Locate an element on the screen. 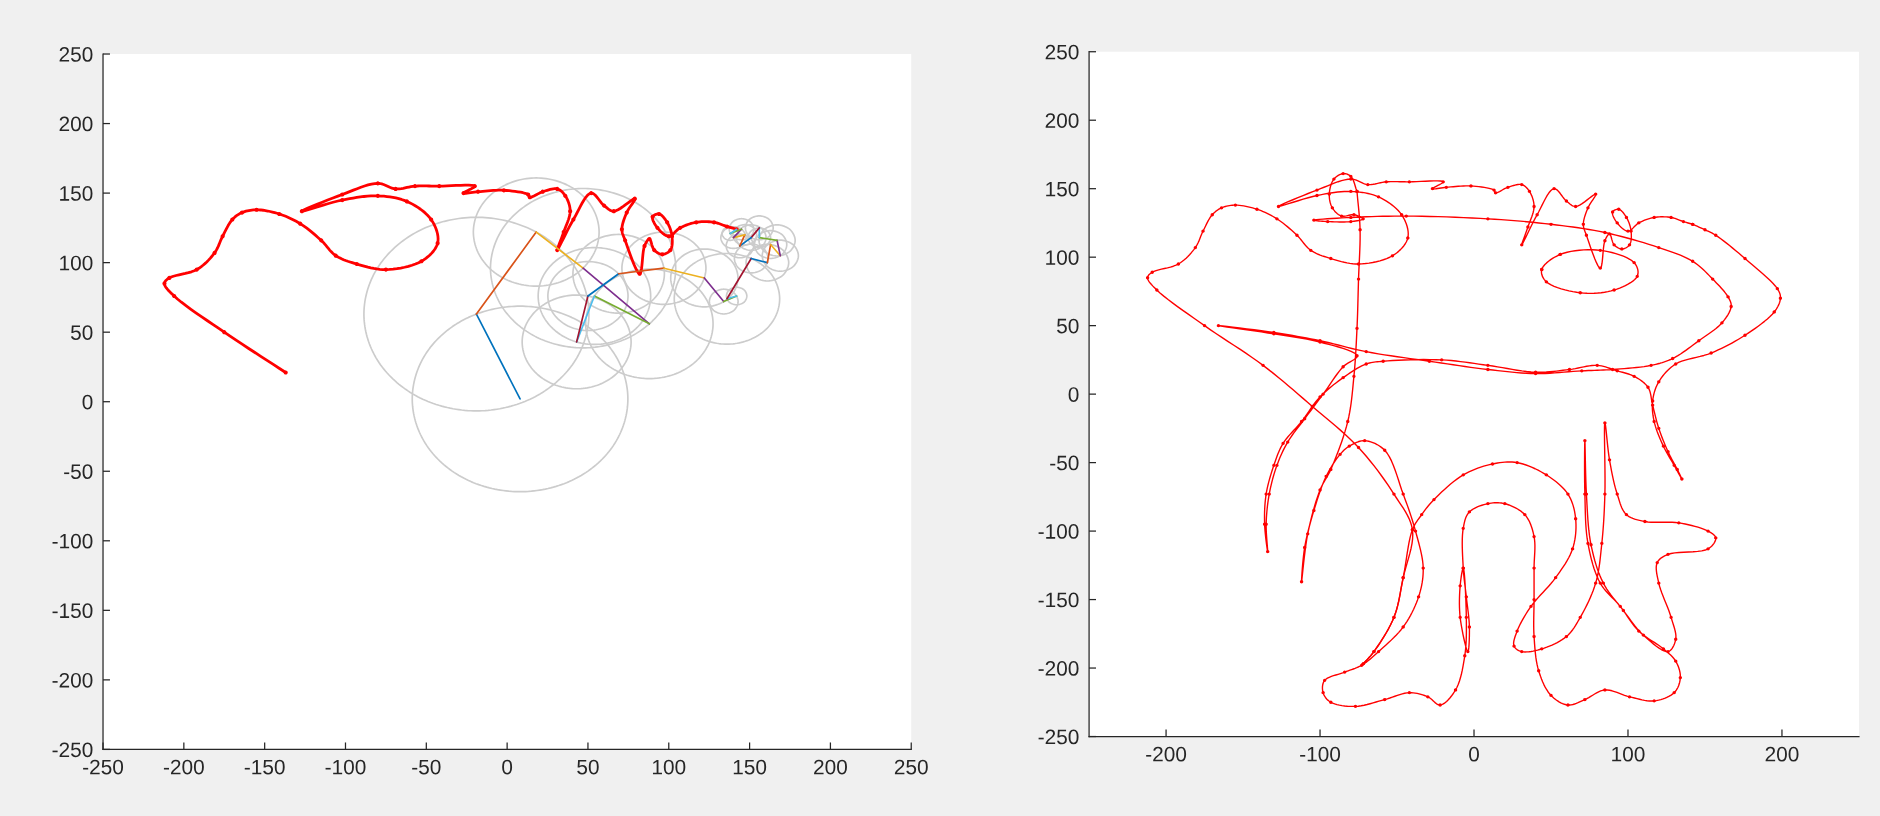 The image size is (1880, 816). x-tick-label: -50 is located at coordinates (426, 767).